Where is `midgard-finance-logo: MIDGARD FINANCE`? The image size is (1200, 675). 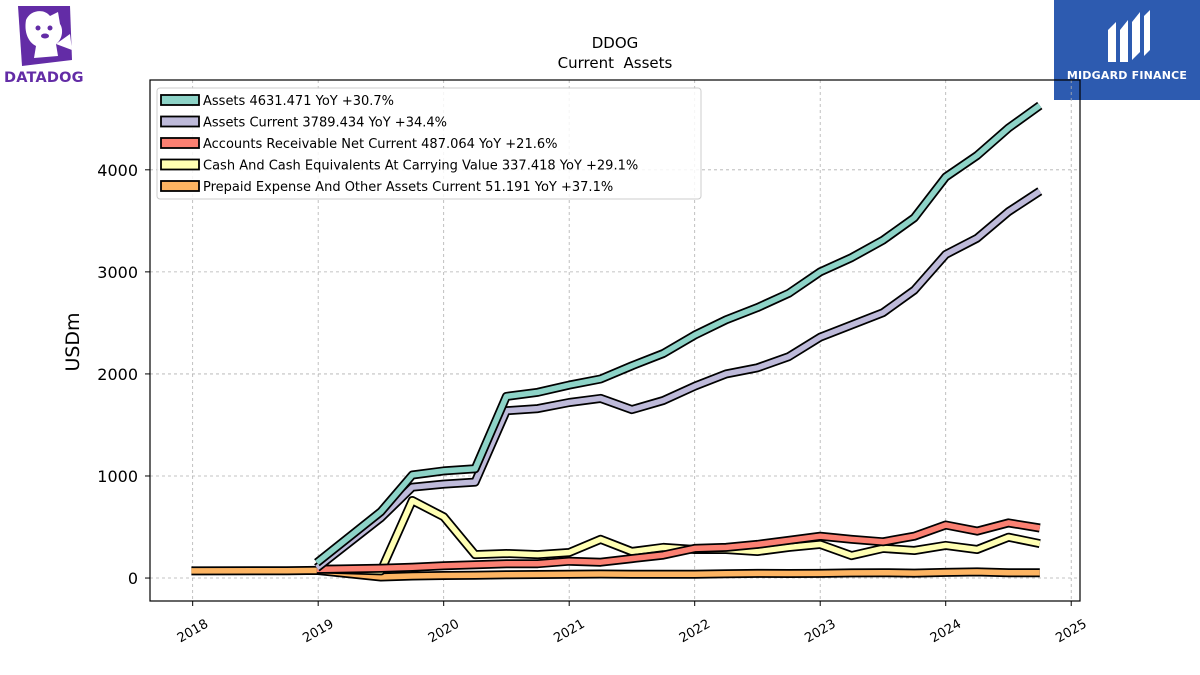 midgard-finance-logo: MIDGARD FINANCE is located at coordinates (1127, 50).